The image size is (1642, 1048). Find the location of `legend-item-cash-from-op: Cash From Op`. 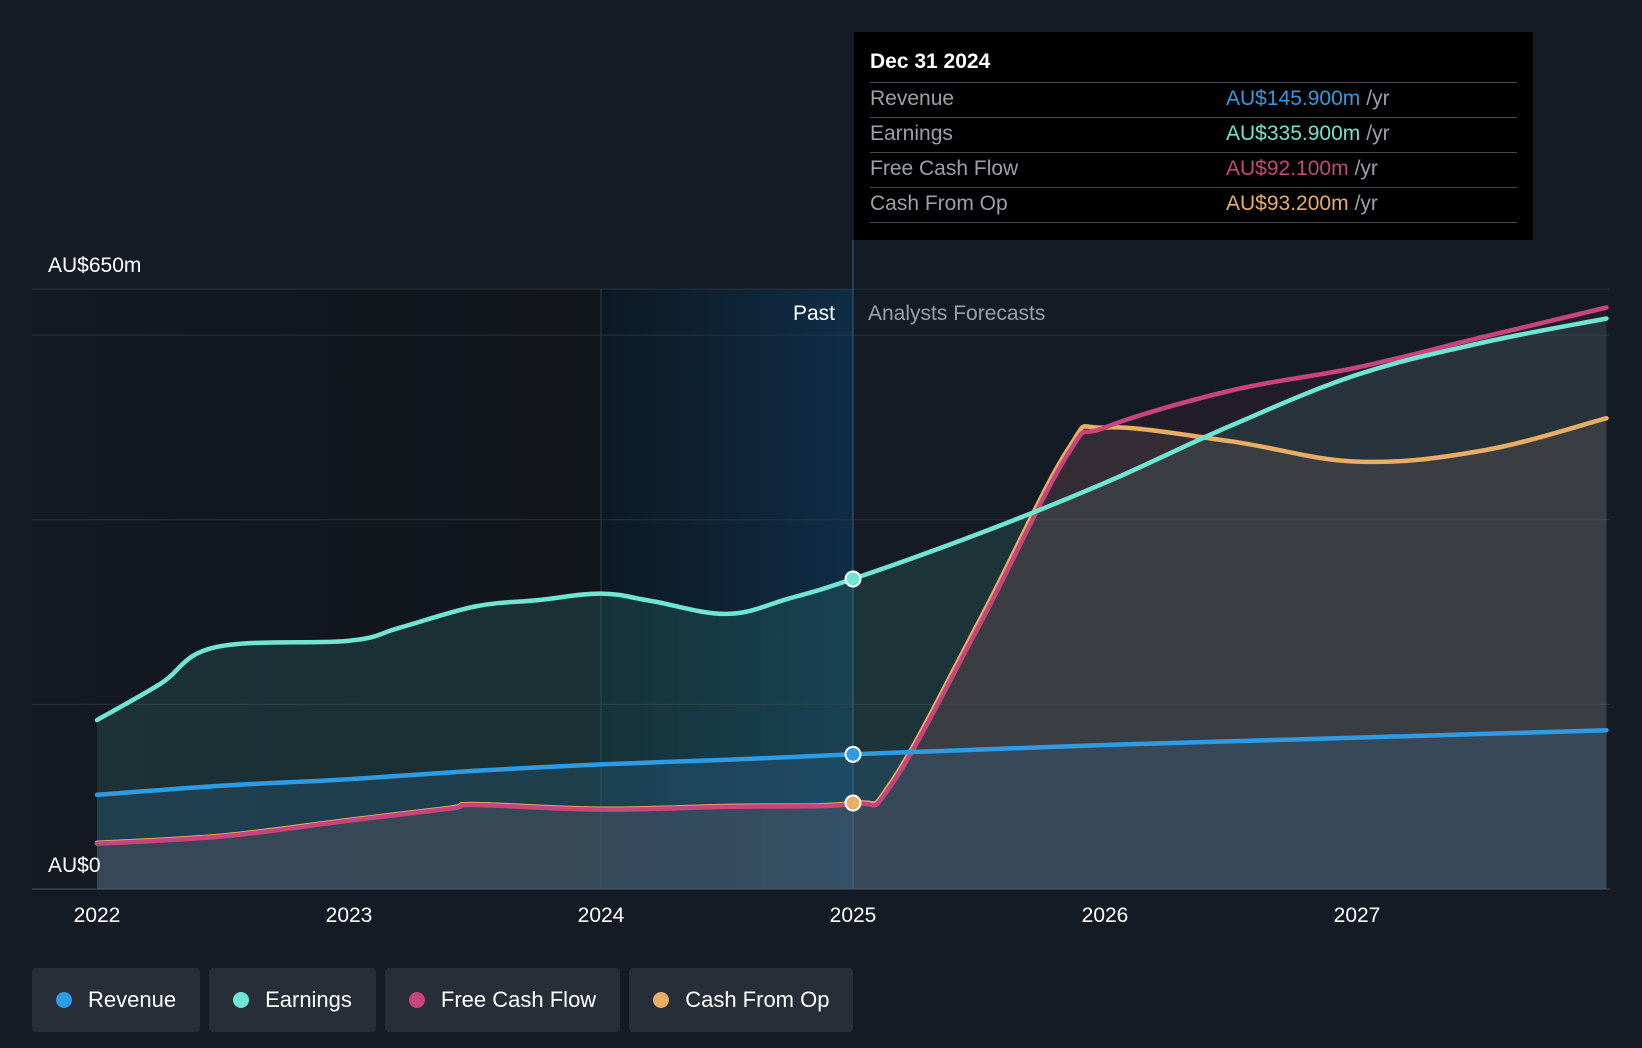

legend-item-cash-from-op: Cash From Op is located at coordinates (741, 1000).